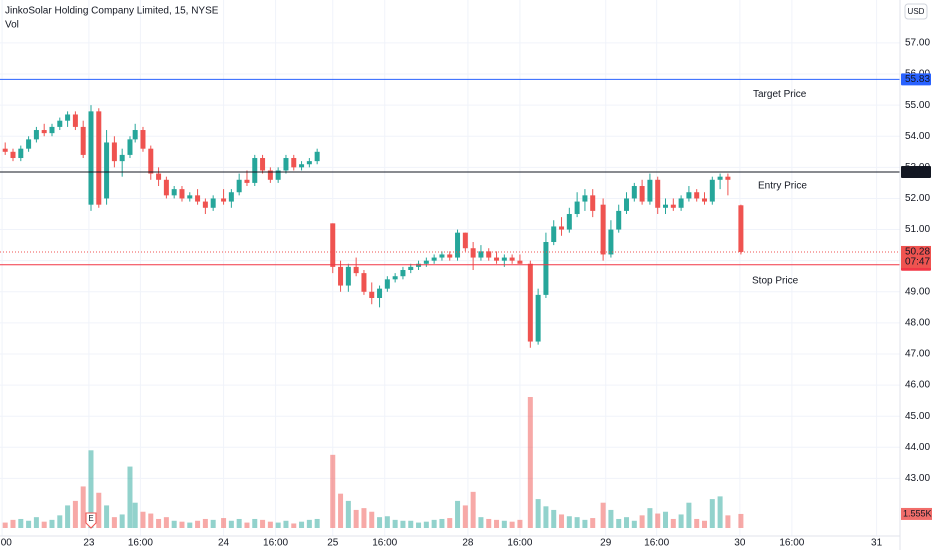 Image resolution: width=932 pixels, height=550 pixels. Describe the element at coordinates (917, 229) in the screenshot. I see `y-tick-label: 51.00` at that location.